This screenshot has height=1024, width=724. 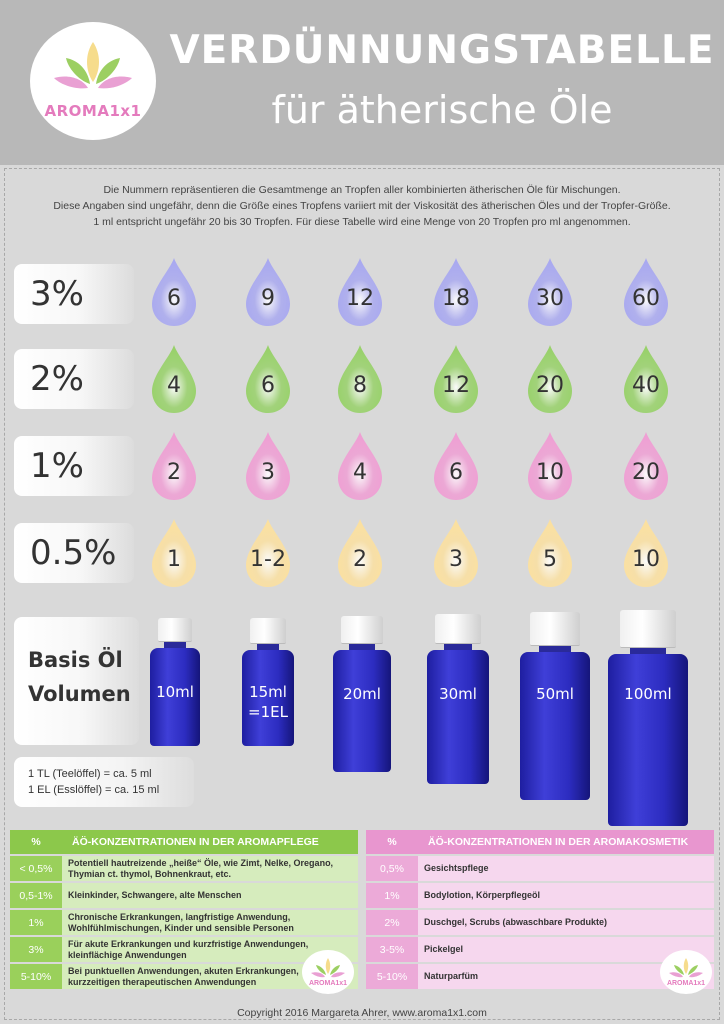 What do you see at coordinates (174, 466) in the screenshot?
I see `drop-2-0: 2` at bounding box center [174, 466].